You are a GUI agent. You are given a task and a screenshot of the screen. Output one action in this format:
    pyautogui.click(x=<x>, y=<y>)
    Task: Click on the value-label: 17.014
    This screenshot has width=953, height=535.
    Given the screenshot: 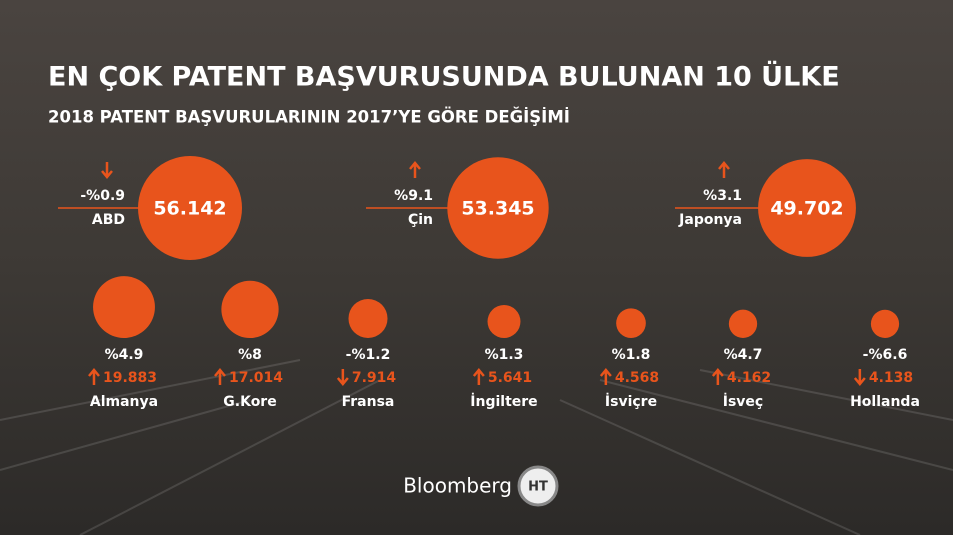 What is the action you would take?
    pyautogui.click(x=256, y=378)
    